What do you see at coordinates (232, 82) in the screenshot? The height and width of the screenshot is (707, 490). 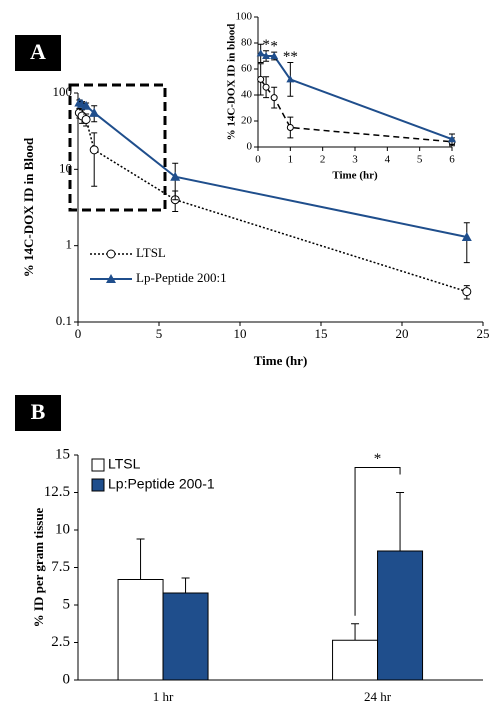 I see `y-axis-label: % 14C-DOX ID in blood` at bounding box center [232, 82].